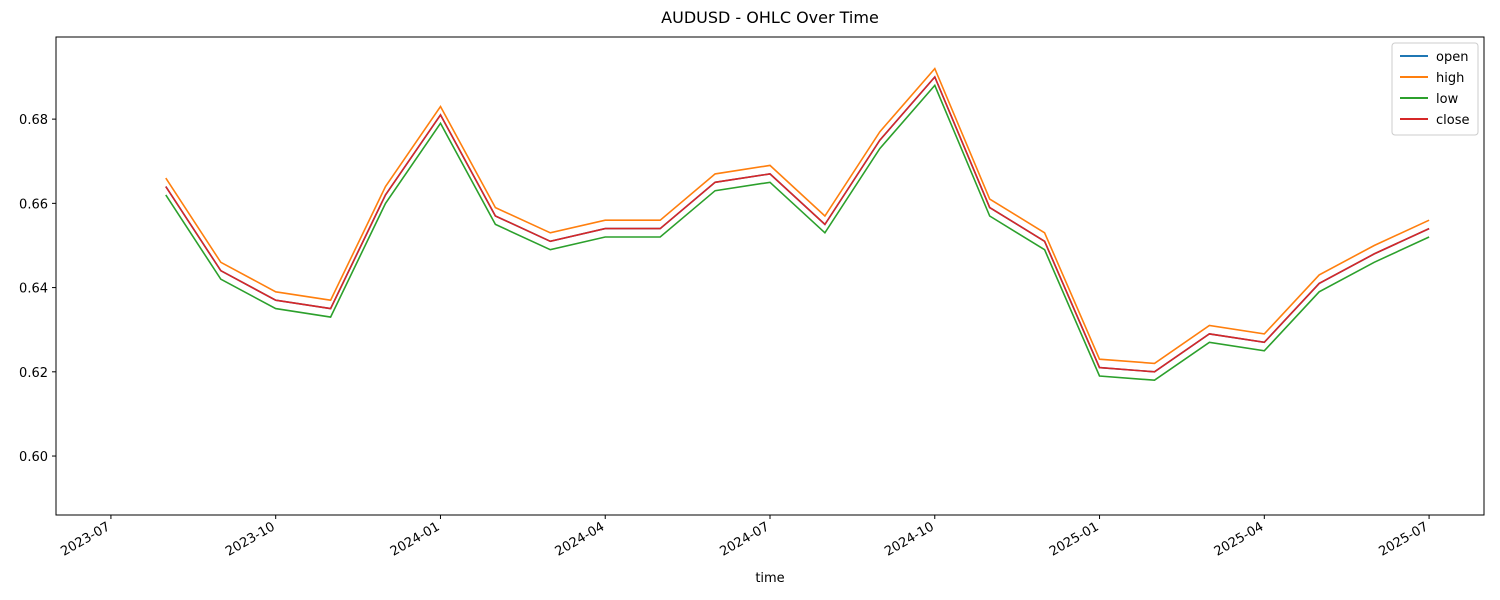 Image resolution: width=1500 pixels, height=600 pixels. I want to click on x-axis-label: time, so click(769, 578).